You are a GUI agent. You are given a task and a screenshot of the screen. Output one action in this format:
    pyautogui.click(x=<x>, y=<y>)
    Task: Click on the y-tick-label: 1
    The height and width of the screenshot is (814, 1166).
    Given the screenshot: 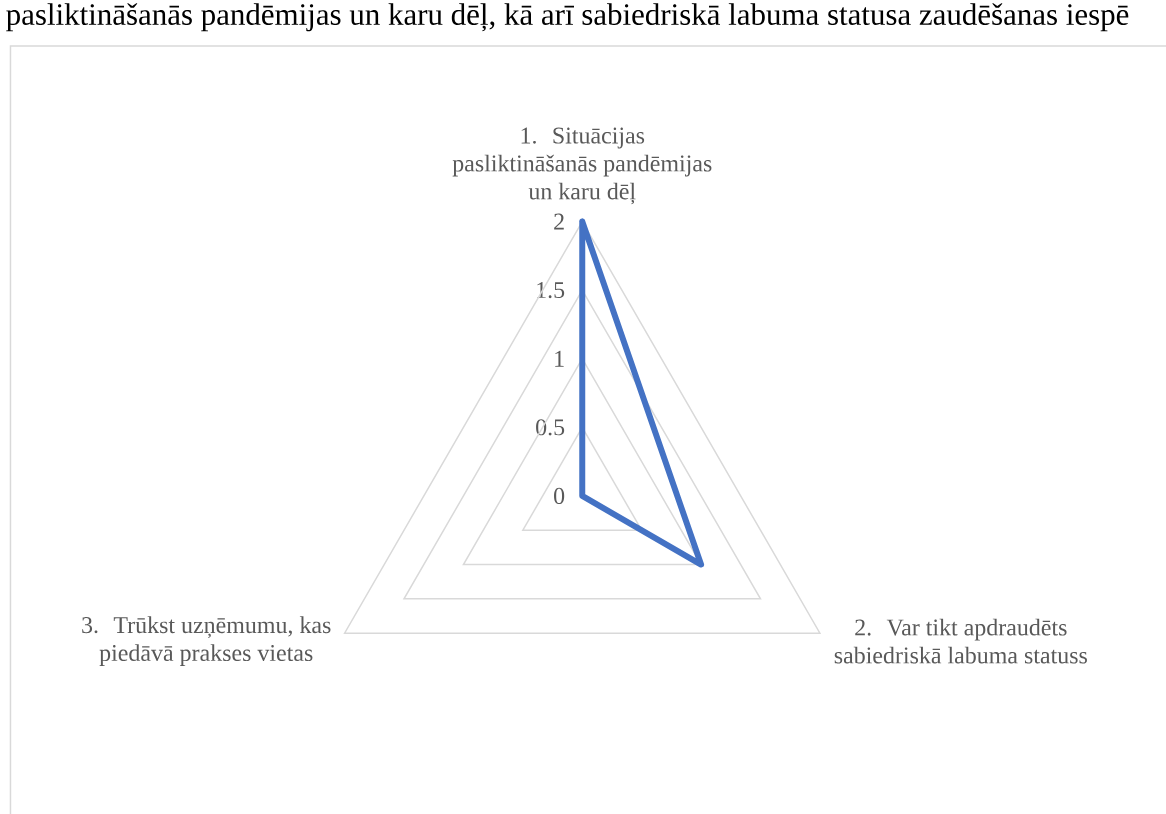 What is the action you would take?
    pyautogui.click(x=559, y=358)
    